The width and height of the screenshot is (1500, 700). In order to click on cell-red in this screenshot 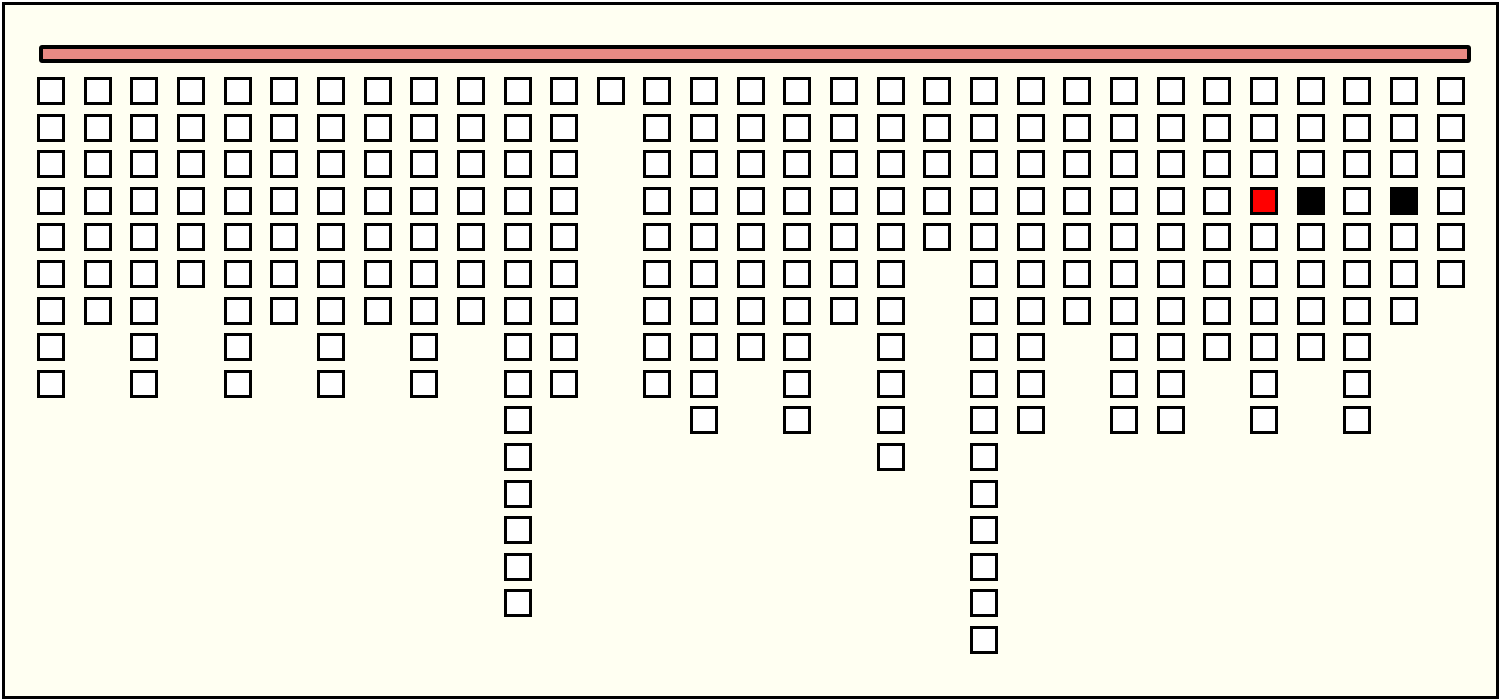, I will do `click(1263, 200)`.